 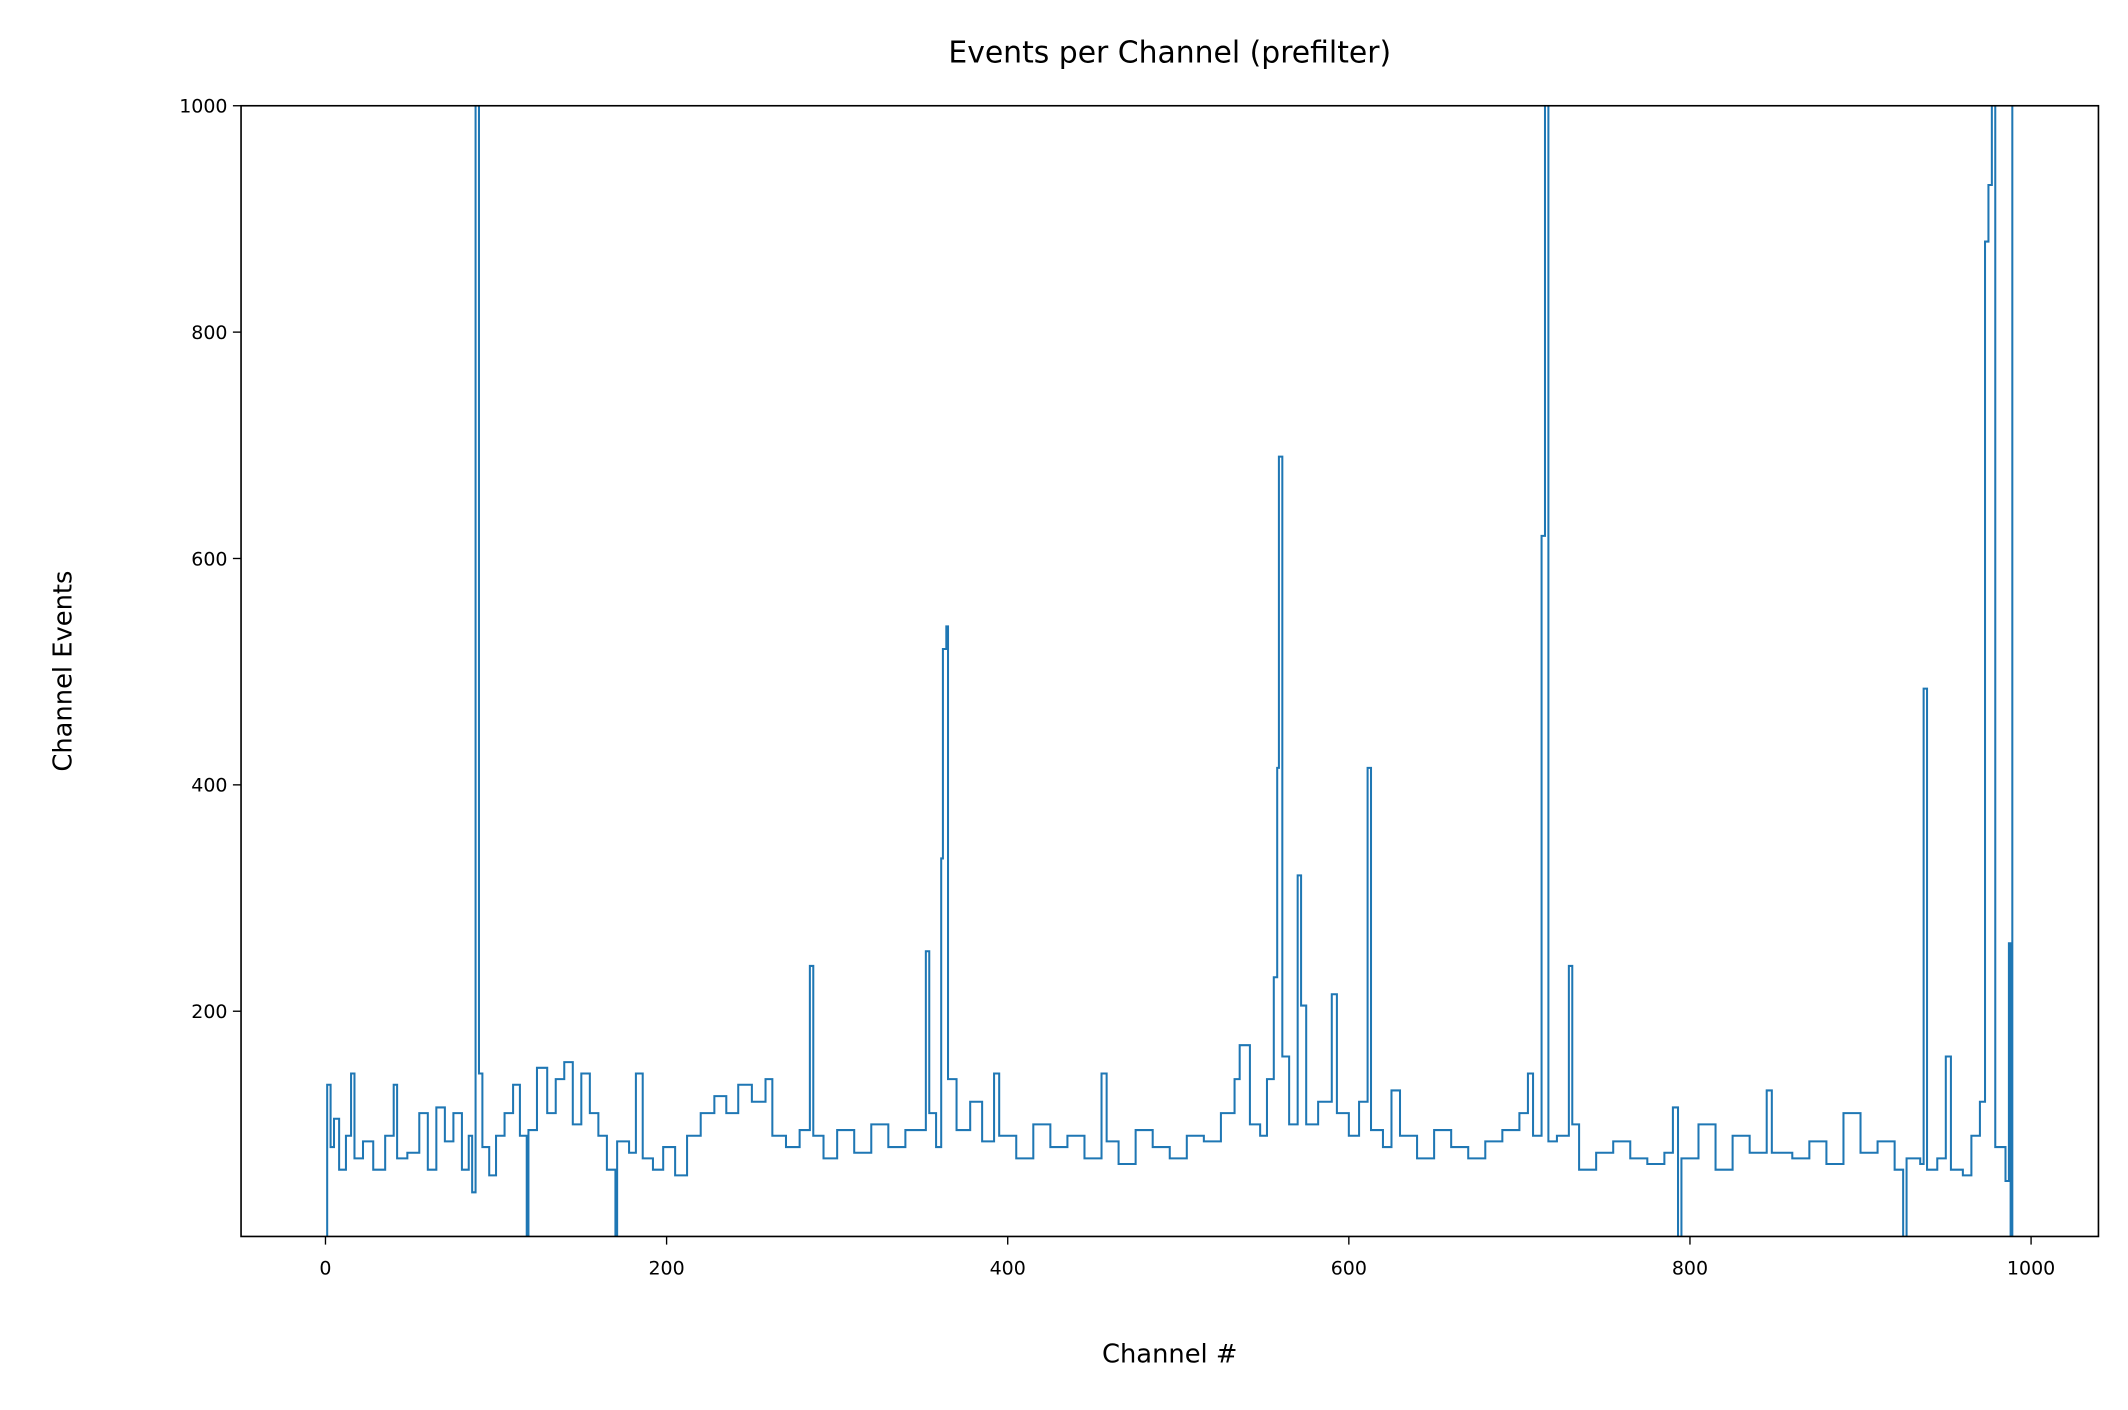 I want to click on x-tick-label: 400, so click(x=1008, y=1268).